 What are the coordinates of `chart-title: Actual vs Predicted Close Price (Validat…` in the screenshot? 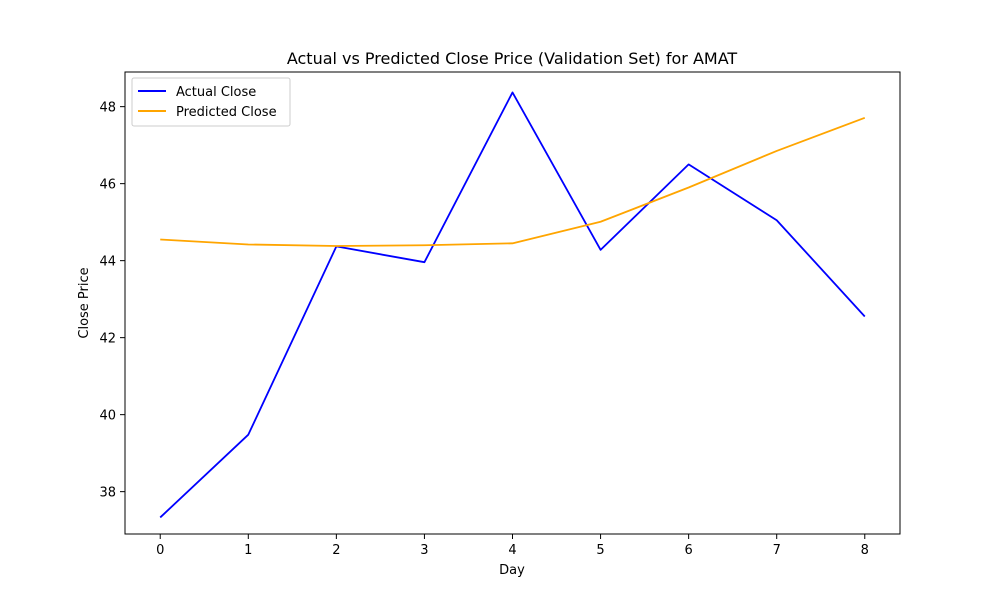 It's located at (512, 58).